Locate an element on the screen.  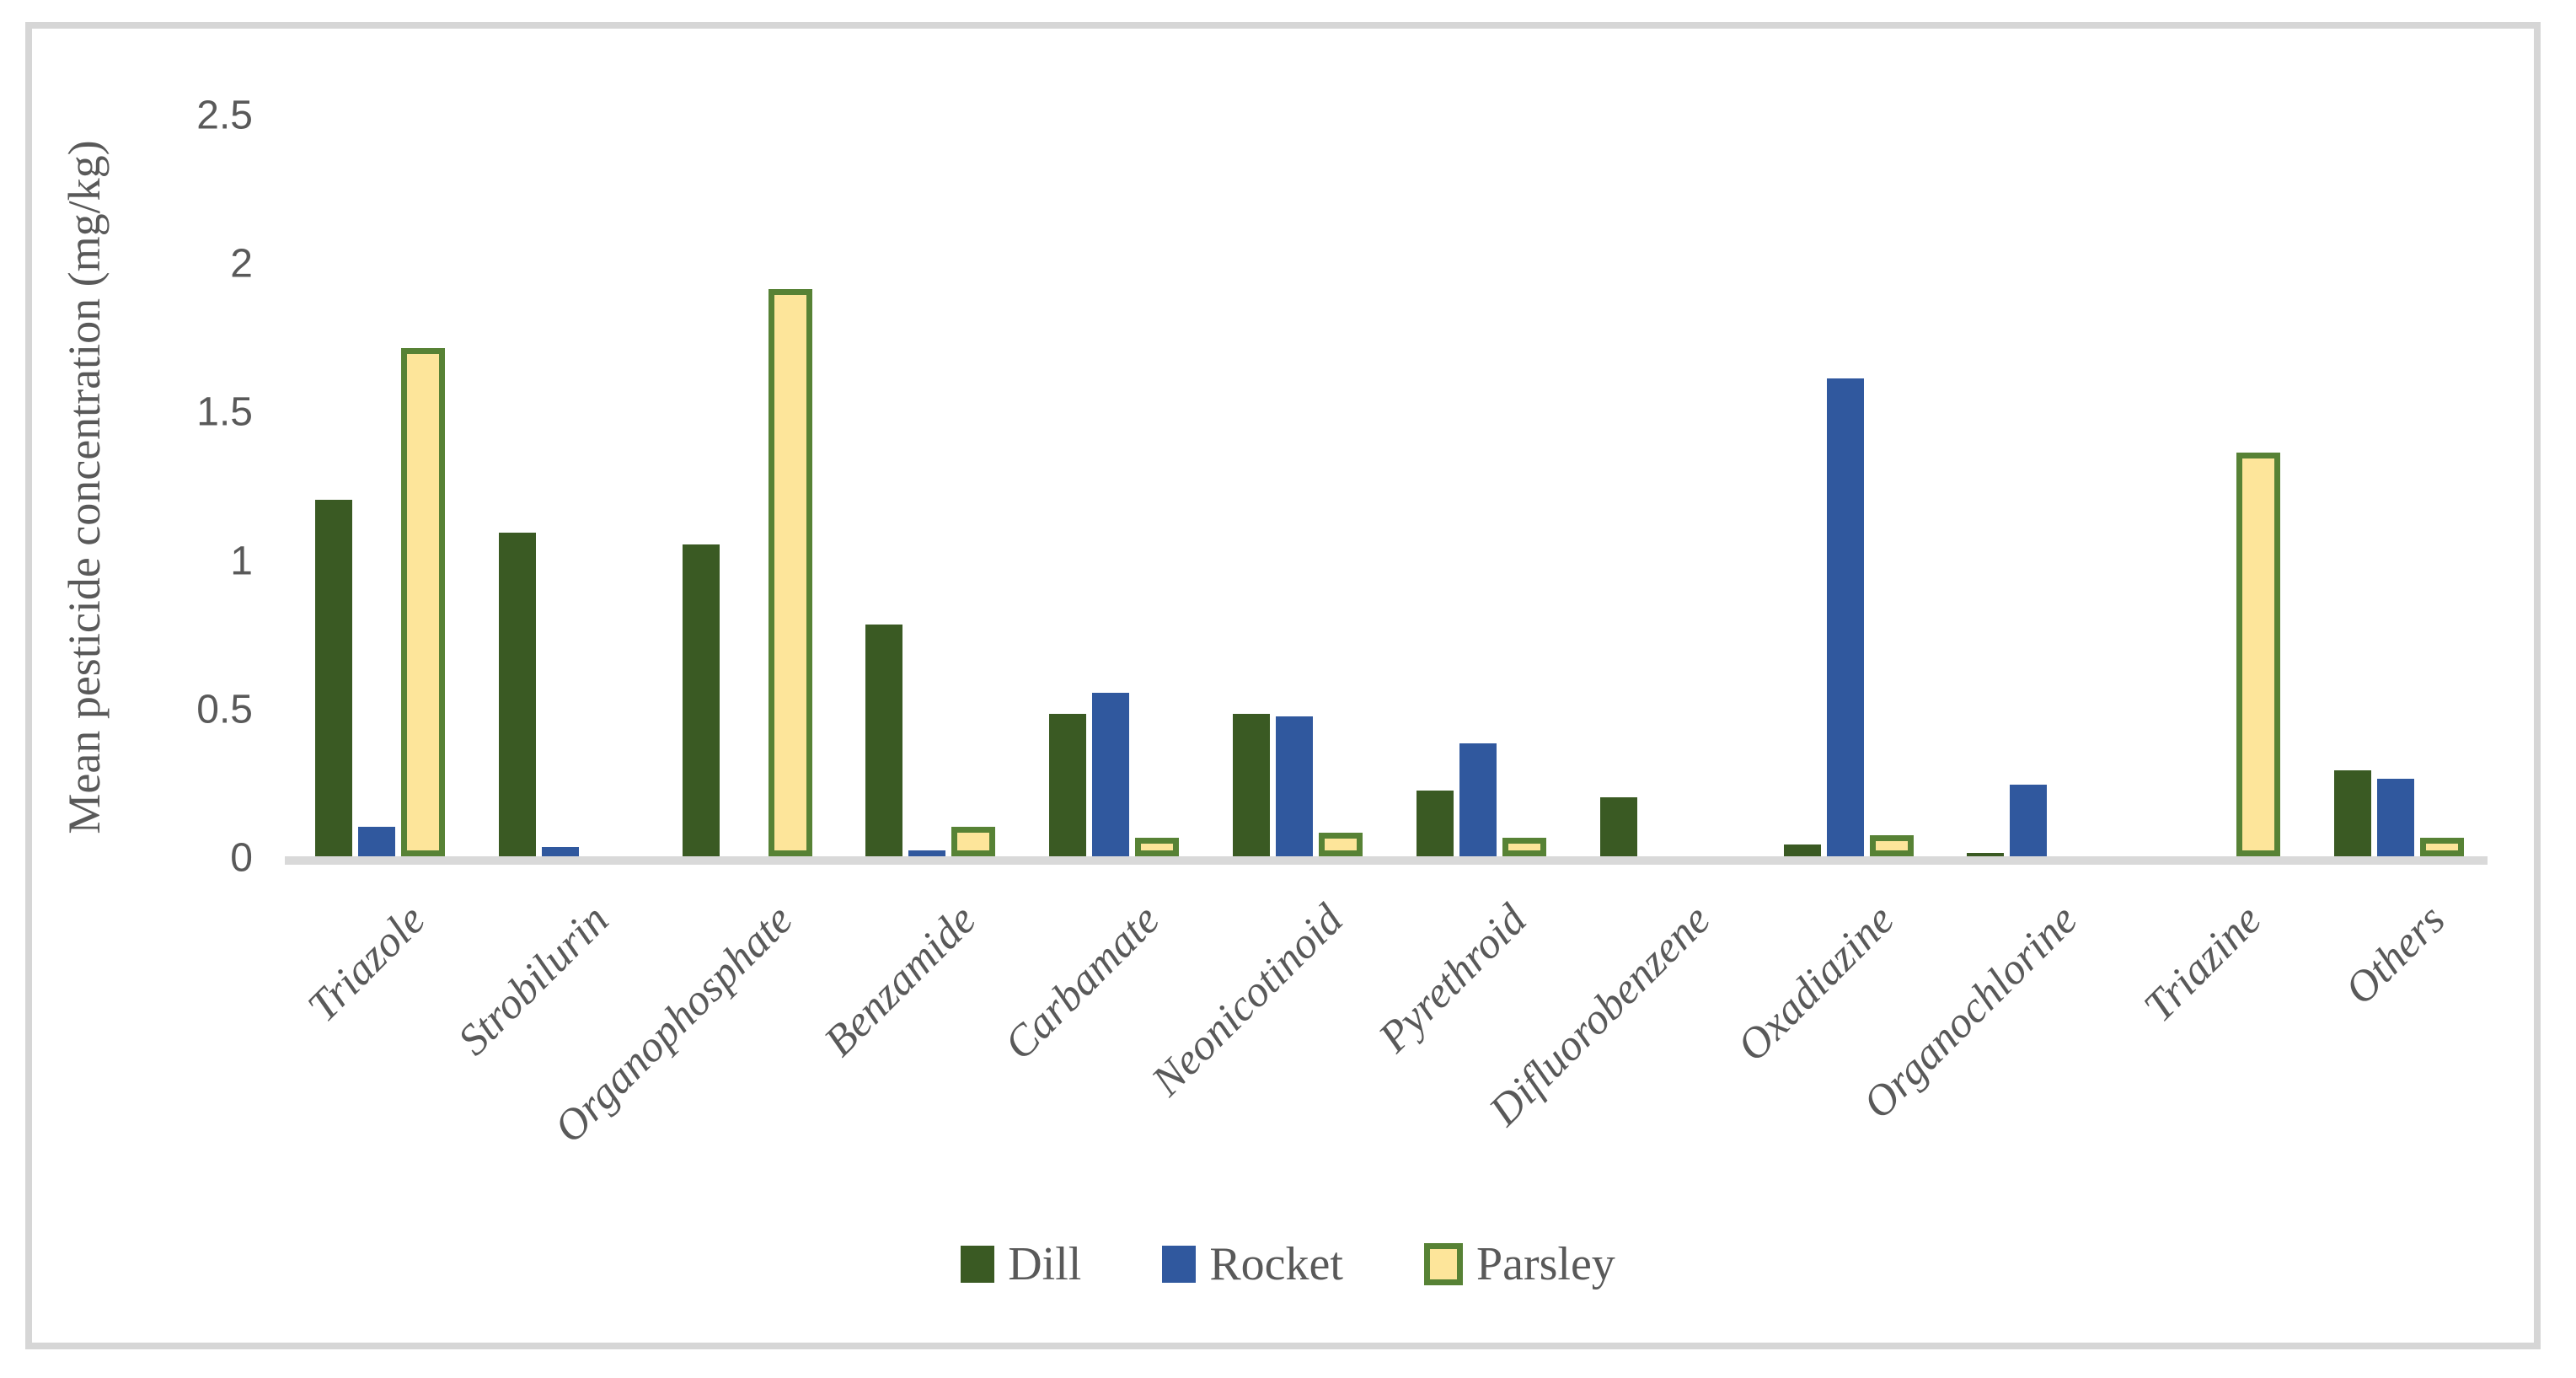
bar-parsley-pyrethroid is located at coordinates (1524, 847).